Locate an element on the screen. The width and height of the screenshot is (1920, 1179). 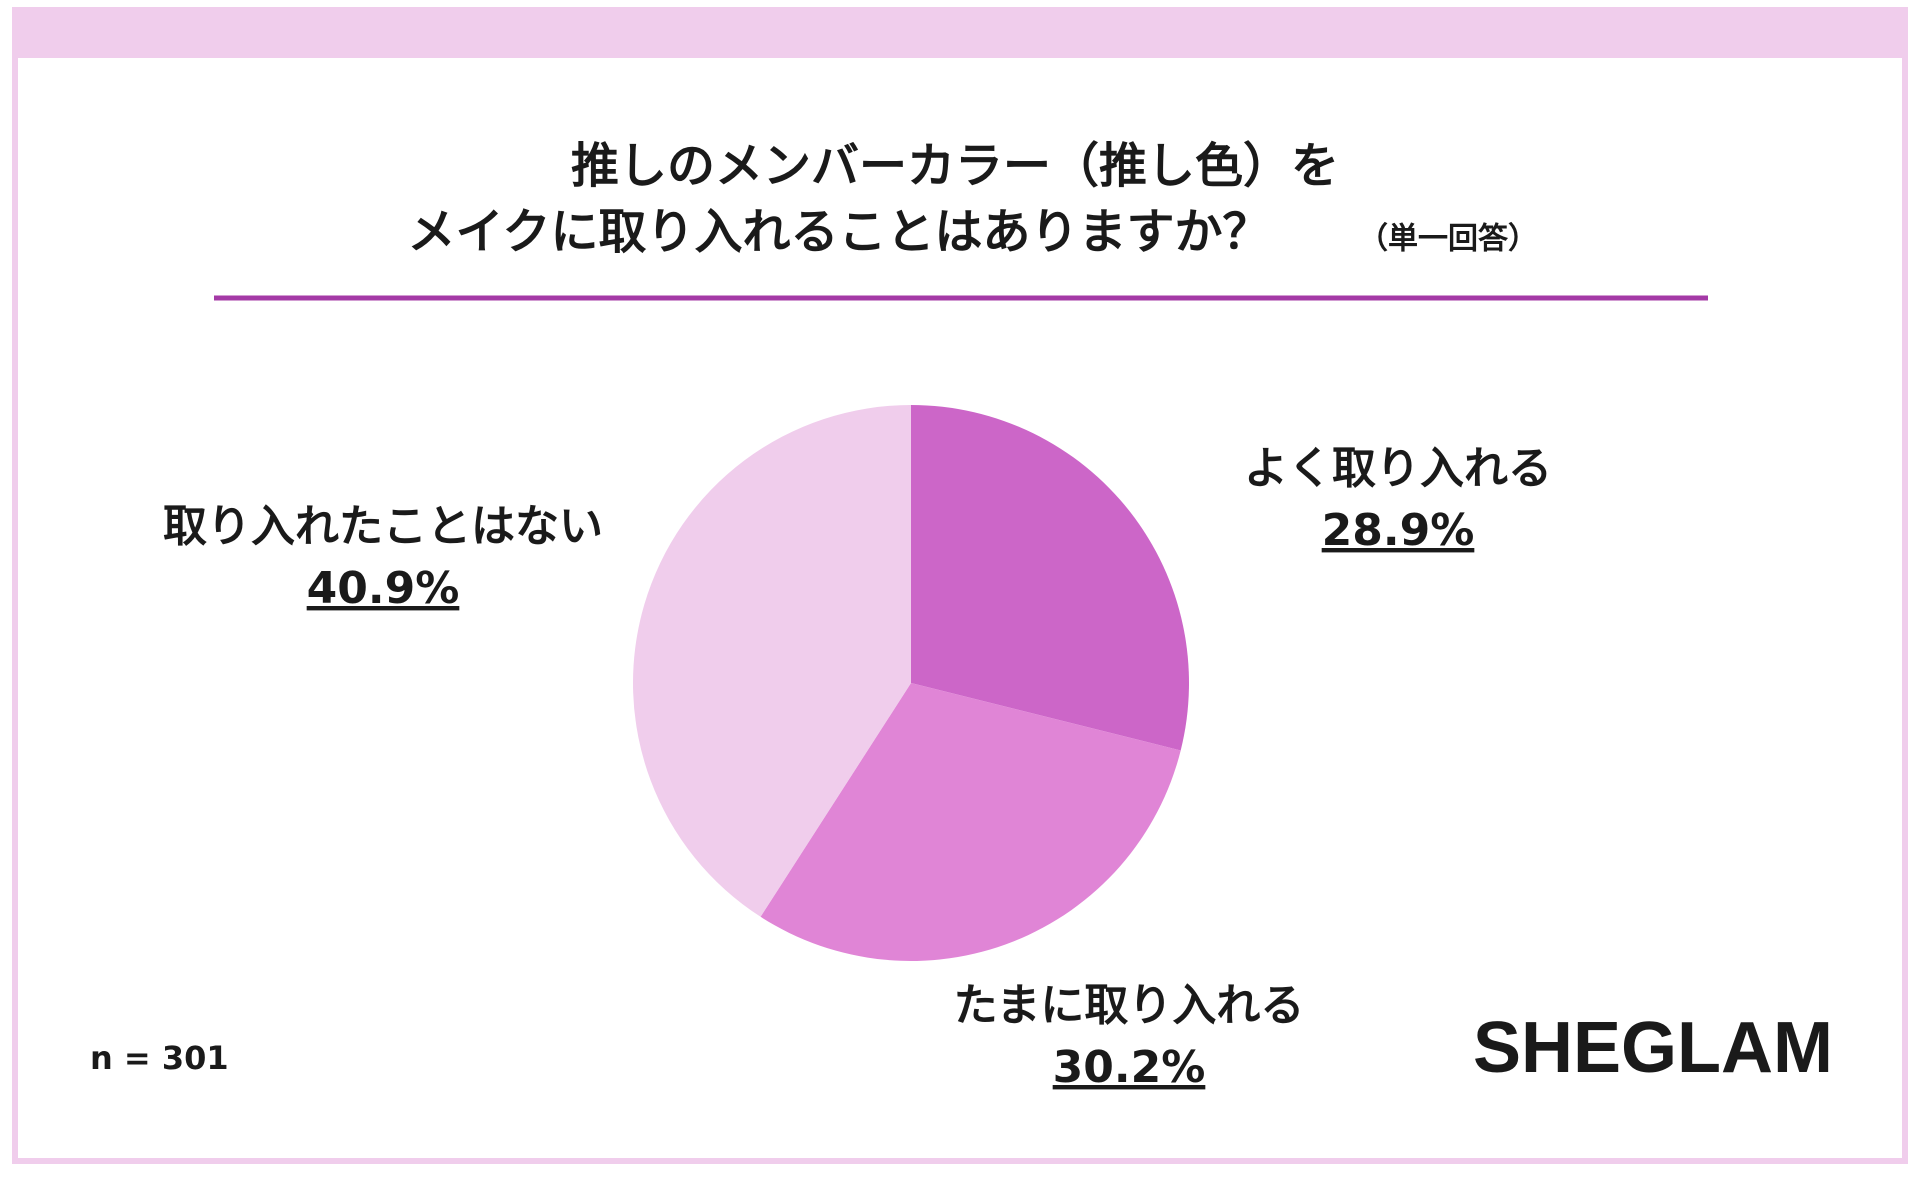
slice-label: たまに取り入れる is located at coordinates (1129, 1005).